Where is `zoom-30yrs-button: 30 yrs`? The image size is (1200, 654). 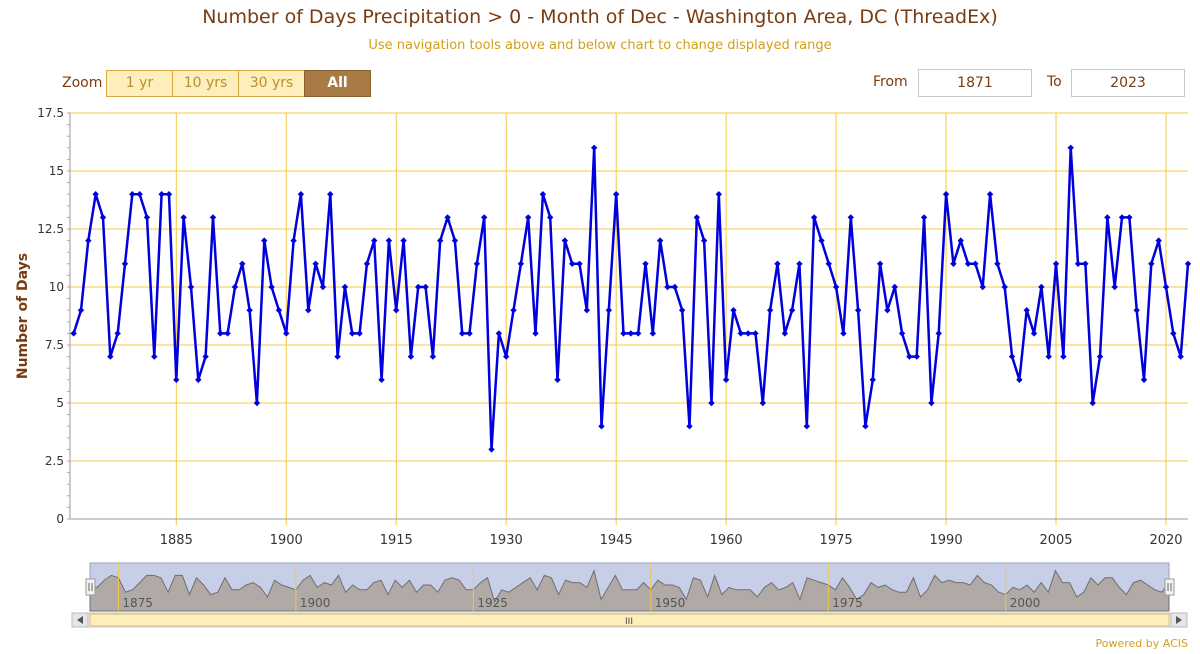
zoom-30yrs-button: 30 yrs is located at coordinates (271, 83).